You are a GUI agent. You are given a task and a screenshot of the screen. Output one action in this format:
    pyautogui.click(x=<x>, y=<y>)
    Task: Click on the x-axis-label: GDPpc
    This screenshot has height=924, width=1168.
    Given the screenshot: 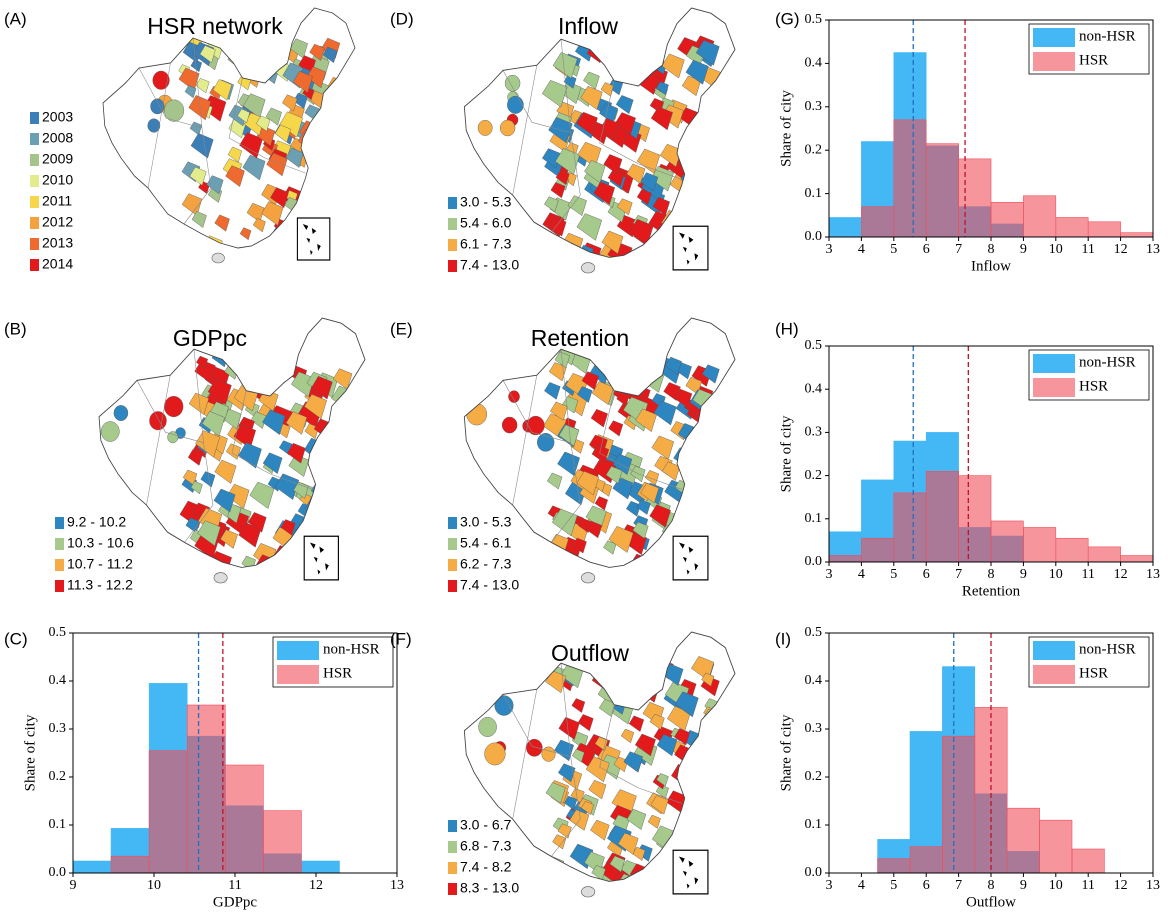 What is the action you would take?
    pyautogui.click(x=235, y=902)
    